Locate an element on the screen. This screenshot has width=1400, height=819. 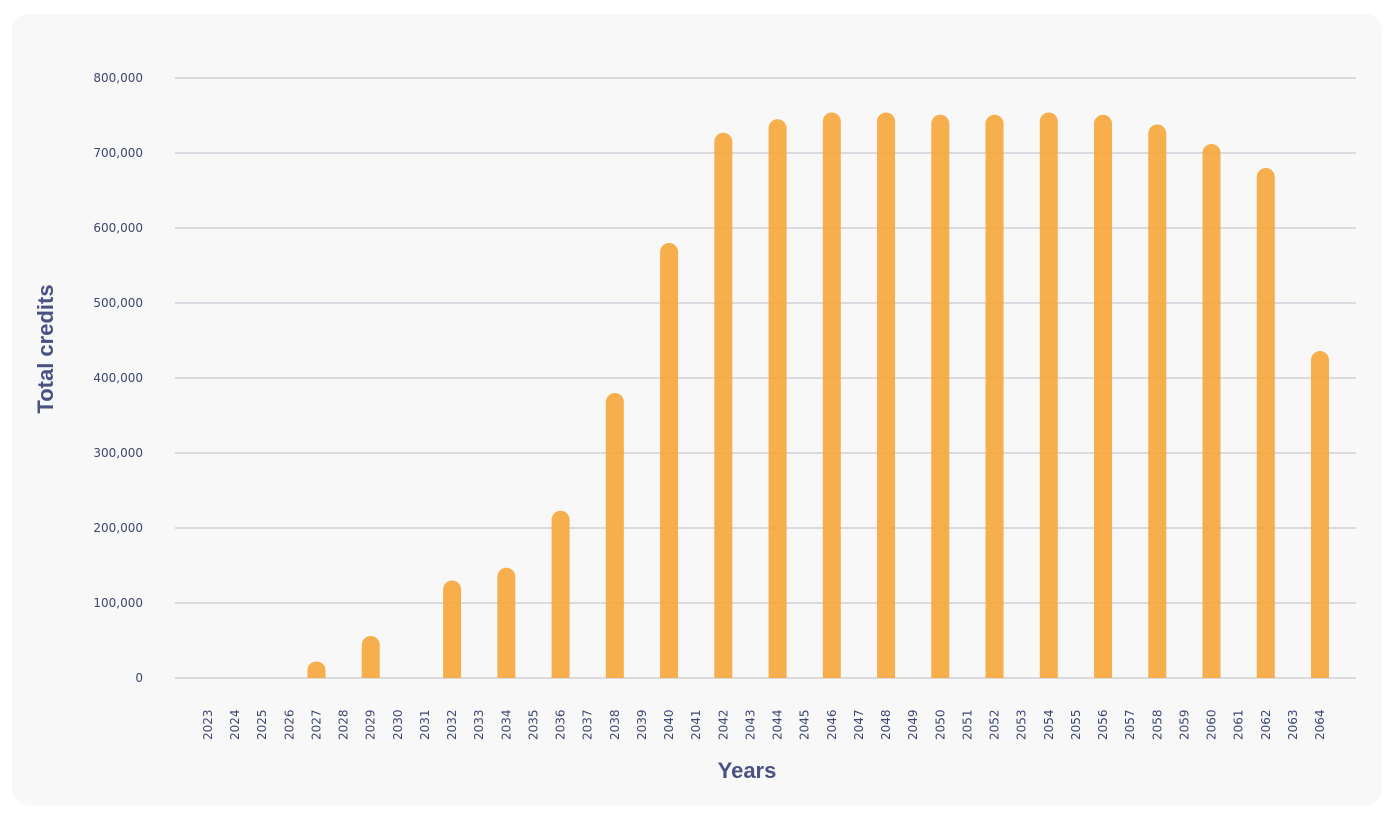
x-tick-label: 2028 is located at coordinates (344, 724).